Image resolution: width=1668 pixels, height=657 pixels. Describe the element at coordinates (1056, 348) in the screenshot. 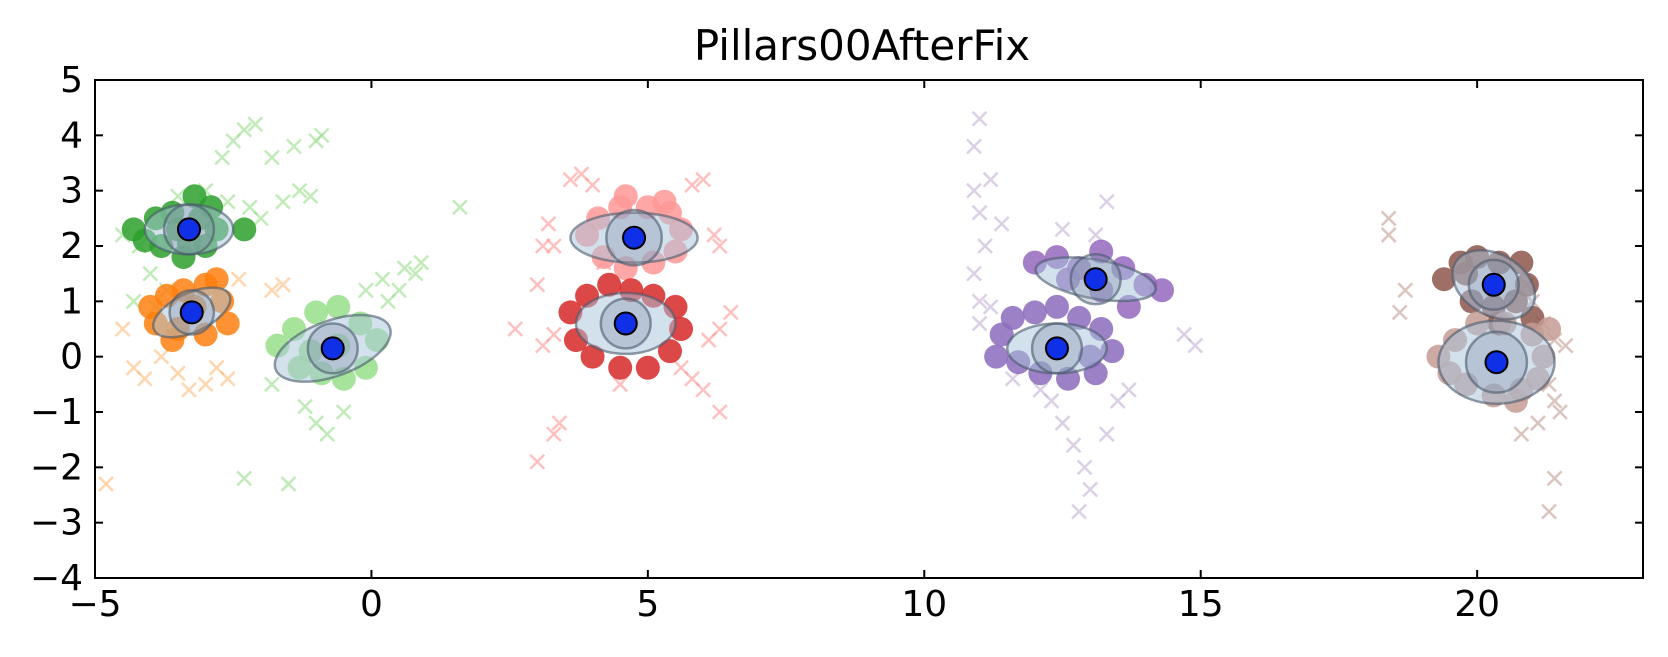

I see `cluster-6-center` at that location.